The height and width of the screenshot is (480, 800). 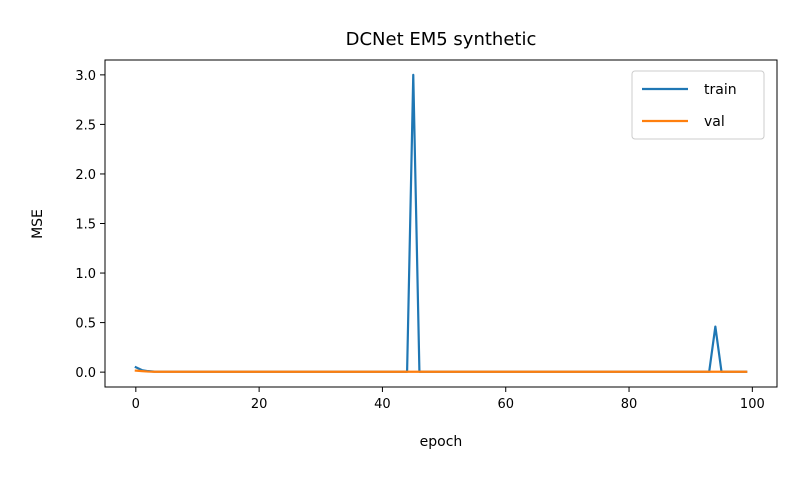 What do you see at coordinates (720, 90) in the screenshot?
I see `legend-label-train: train` at bounding box center [720, 90].